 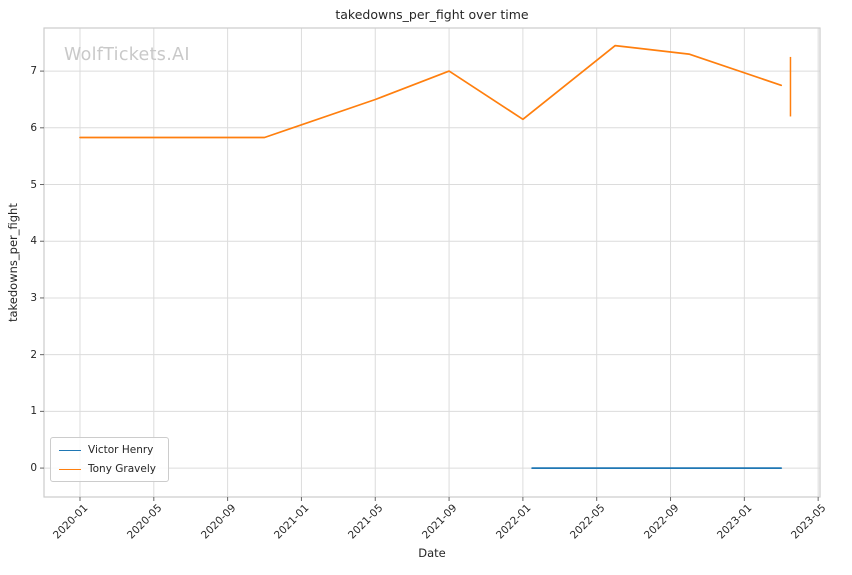 I want to click on x-axis-label: Date, so click(x=432, y=553).